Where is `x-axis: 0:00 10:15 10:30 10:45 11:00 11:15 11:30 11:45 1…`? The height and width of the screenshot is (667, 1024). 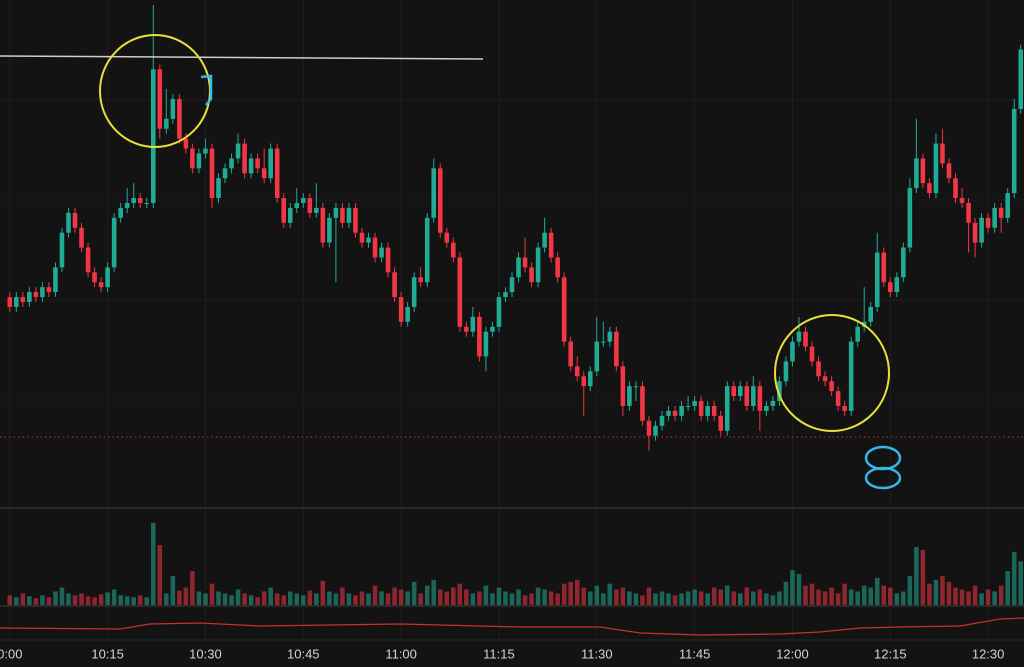 x-axis: 0:00 10:15 10:30 10:45 11:00 11:15 11:30 11:45 1… is located at coordinates (502, 653).